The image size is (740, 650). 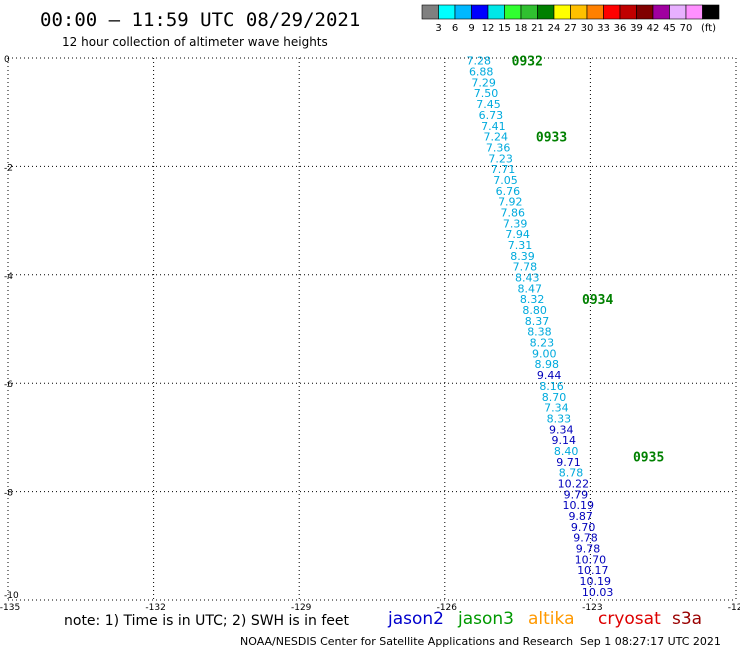 What do you see at coordinates (648, 457) in the screenshot?
I see `time-annotation: 0935` at bounding box center [648, 457].